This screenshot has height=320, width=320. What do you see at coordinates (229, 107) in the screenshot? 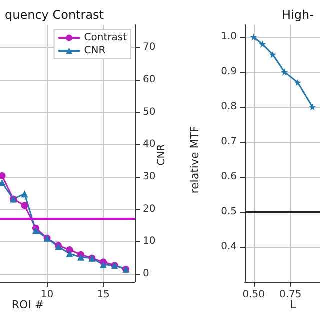
I see `y-tick-label: 0.8` at bounding box center [229, 107].